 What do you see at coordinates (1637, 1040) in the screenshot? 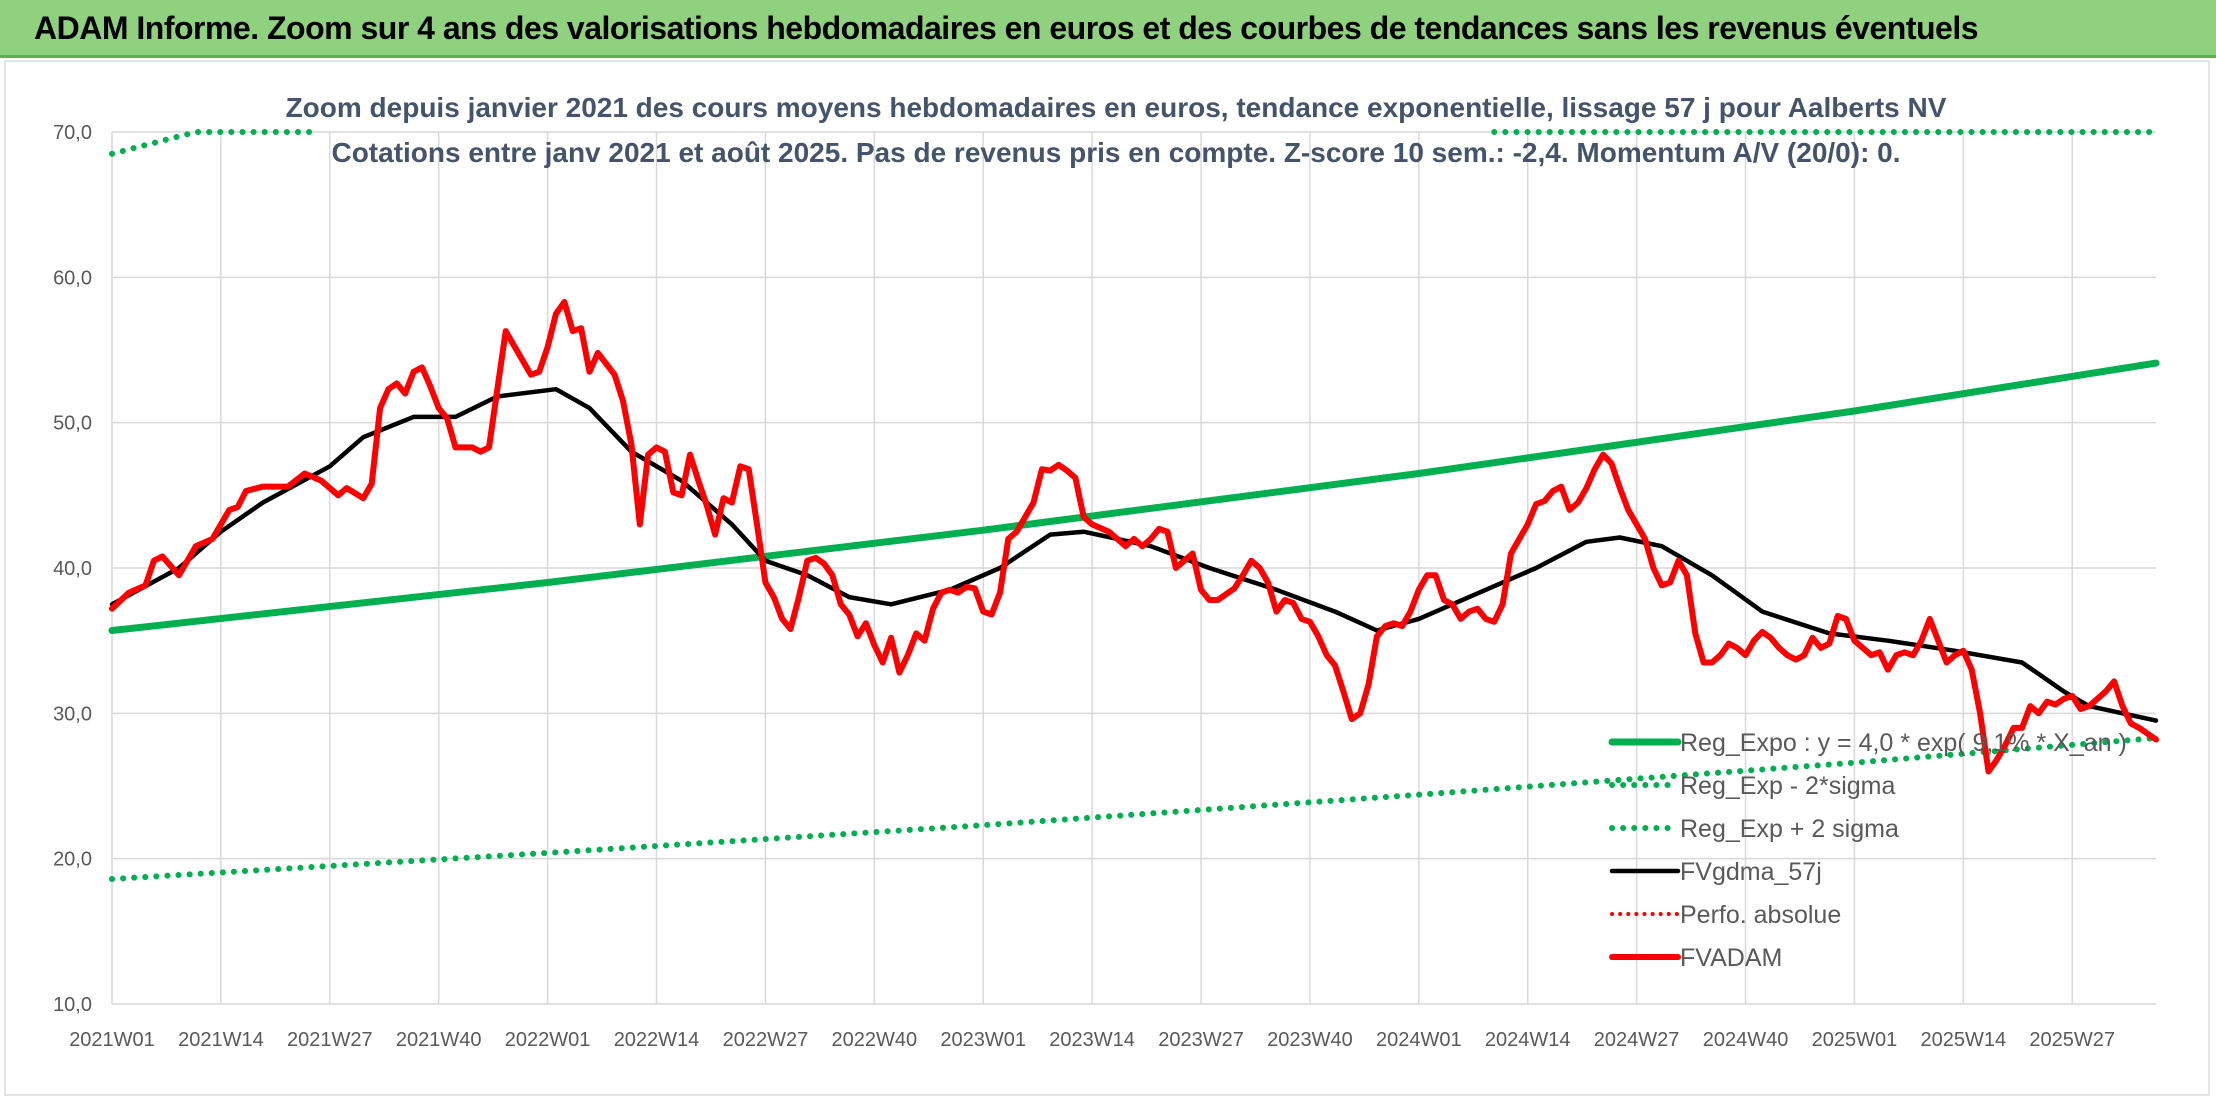
I see `x-tick-label: 2024W27` at bounding box center [1637, 1040].